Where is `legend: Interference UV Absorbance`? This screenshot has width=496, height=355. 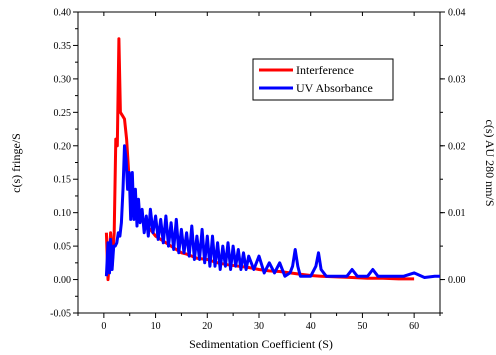 legend: Interference UV Absorbance is located at coordinates (323, 79).